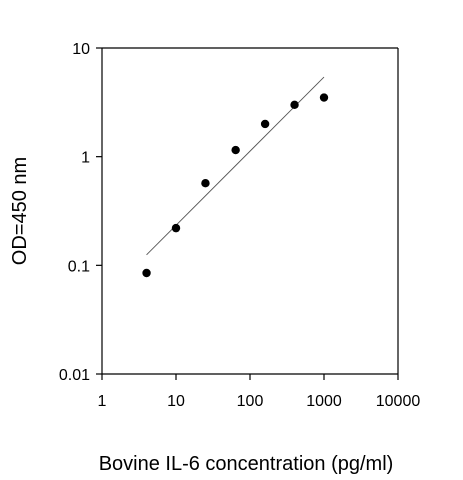  Describe the element at coordinates (324, 401) in the screenshot. I see `x-tick-label: 1000` at that location.